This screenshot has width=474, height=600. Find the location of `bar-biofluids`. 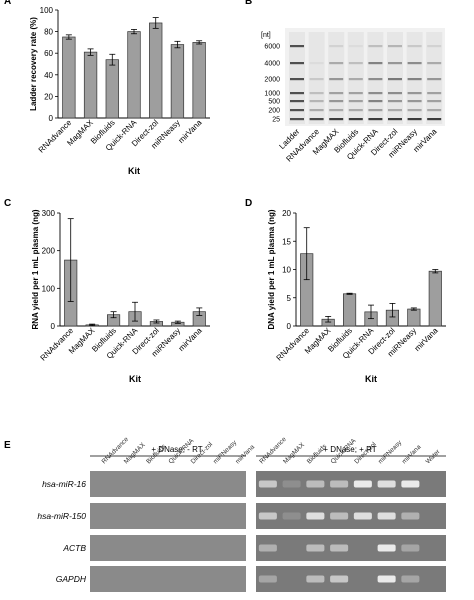

bar-biofluids is located at coordinates (112, 89).